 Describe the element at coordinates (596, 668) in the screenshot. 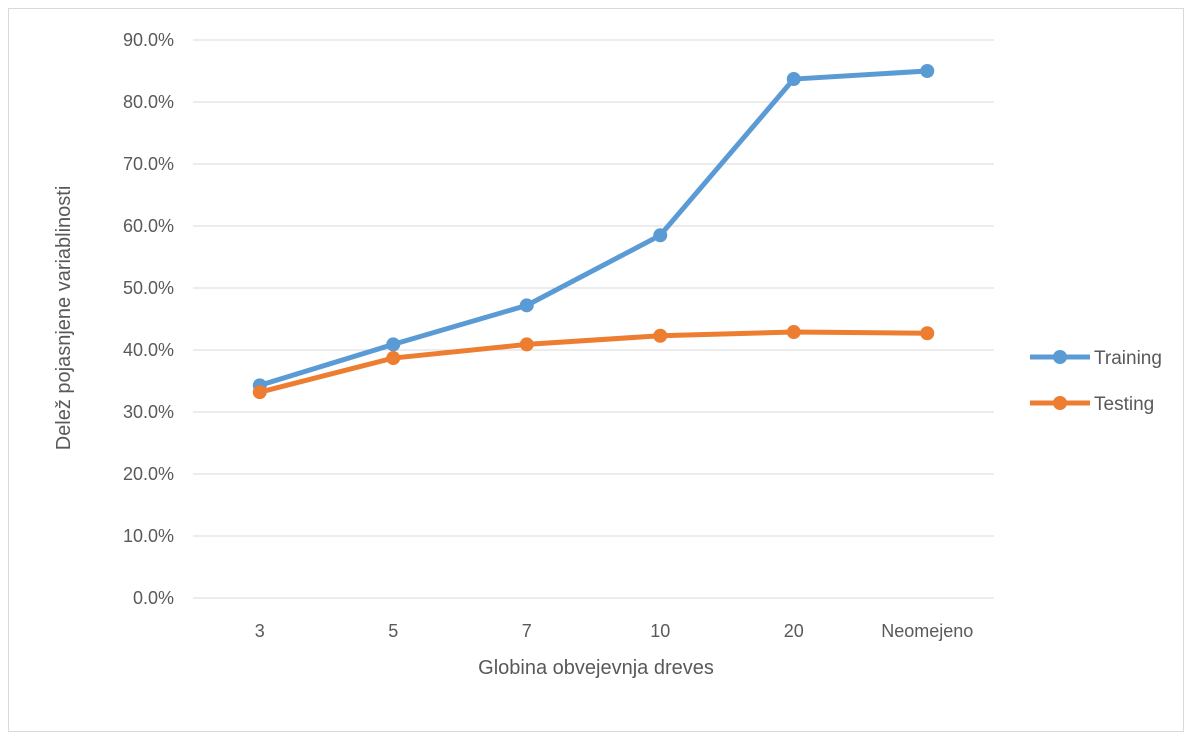

I see `x-axis-title: Globina obvejevnja dreves` at that location.